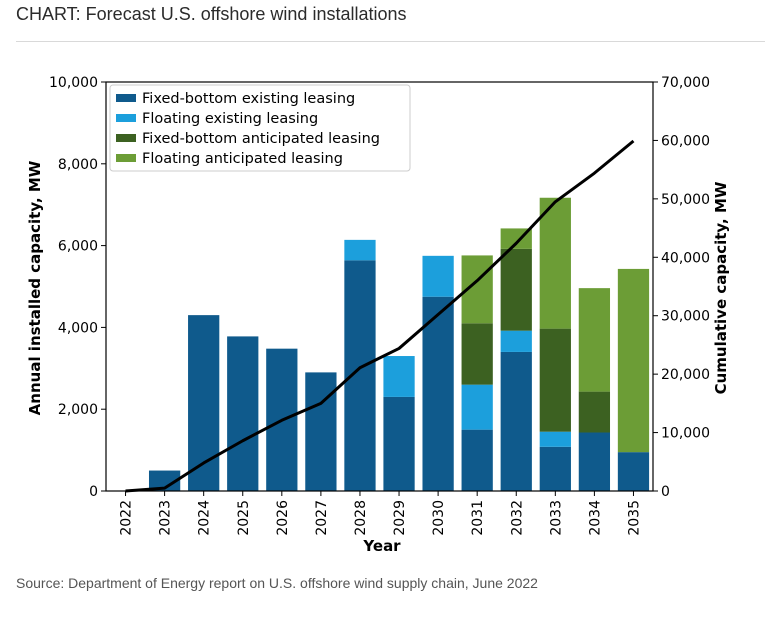 This screenshot has width=765, height=617. What do you see at coordinates (322, 518) in the screenshot?
I see `x-tick-label-2027: 2027` at bounding box center [322, 518].